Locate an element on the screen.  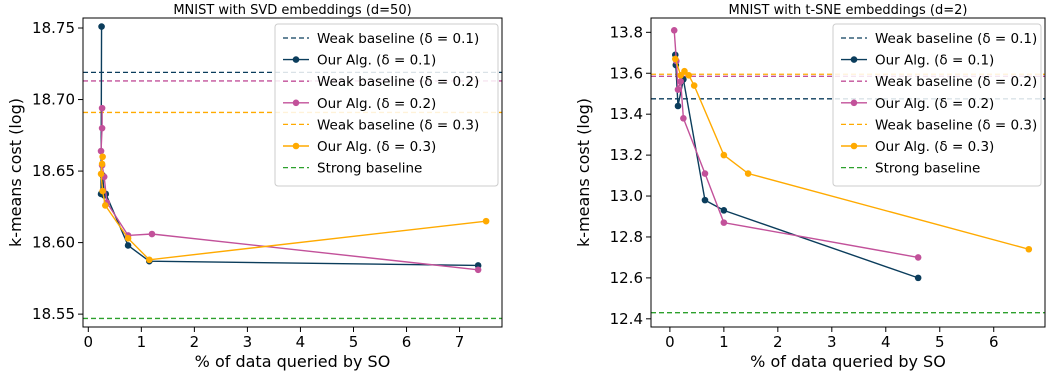
y-tick-label: 13.2 is located at coordinates (626, 155).